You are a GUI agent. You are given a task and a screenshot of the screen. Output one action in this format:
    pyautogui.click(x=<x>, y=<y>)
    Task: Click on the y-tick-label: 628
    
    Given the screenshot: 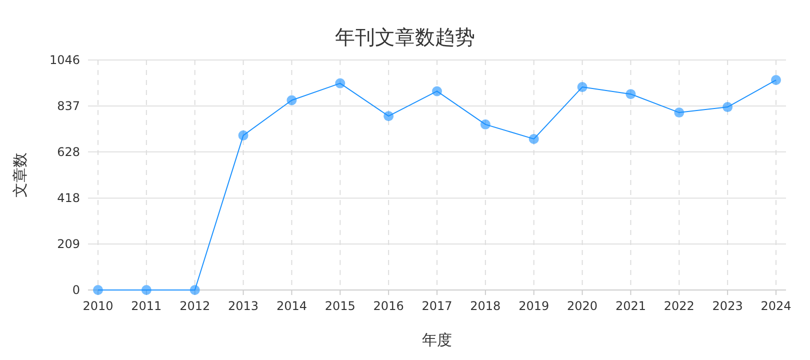 What is the action you would take?
    pyautogui.click(x=68, y=151)
    